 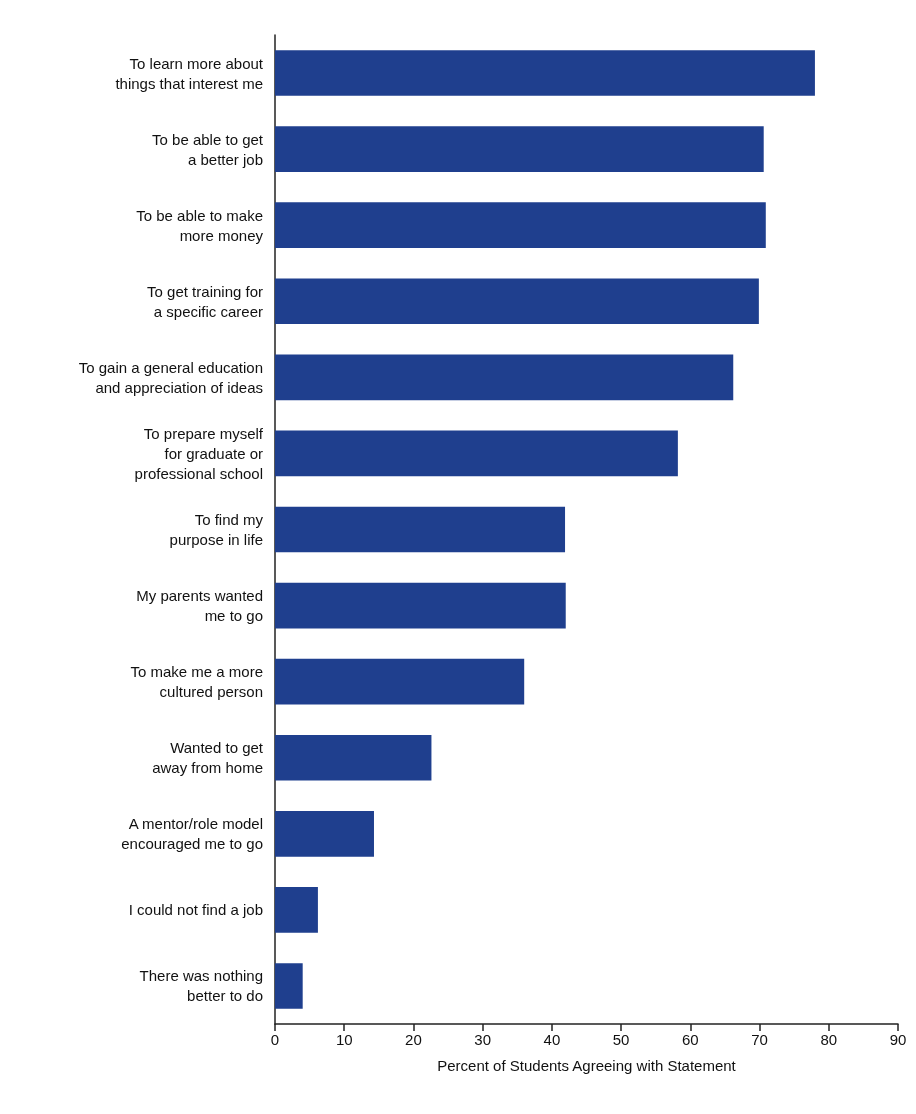 What do you see at coordinates (196, 682) in the screenshot?
I see `y-tick-label: To make me a more cultured person` at bounding box center [196, 682].